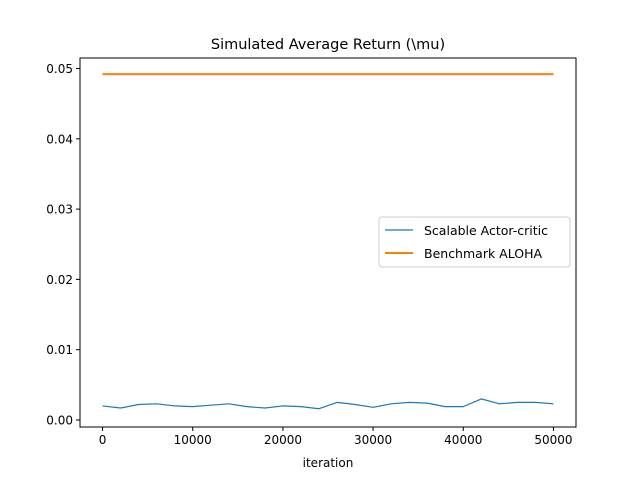  I want to click on x-tick-label: 40000, so click(463, 440).